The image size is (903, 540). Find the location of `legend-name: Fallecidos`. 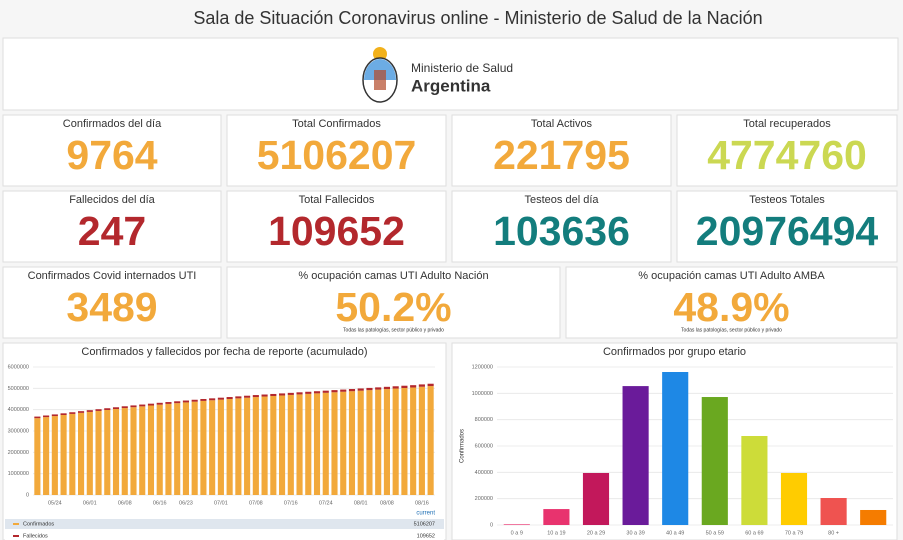

legend-name: Fallecidos is located at coordinates (35, 536).